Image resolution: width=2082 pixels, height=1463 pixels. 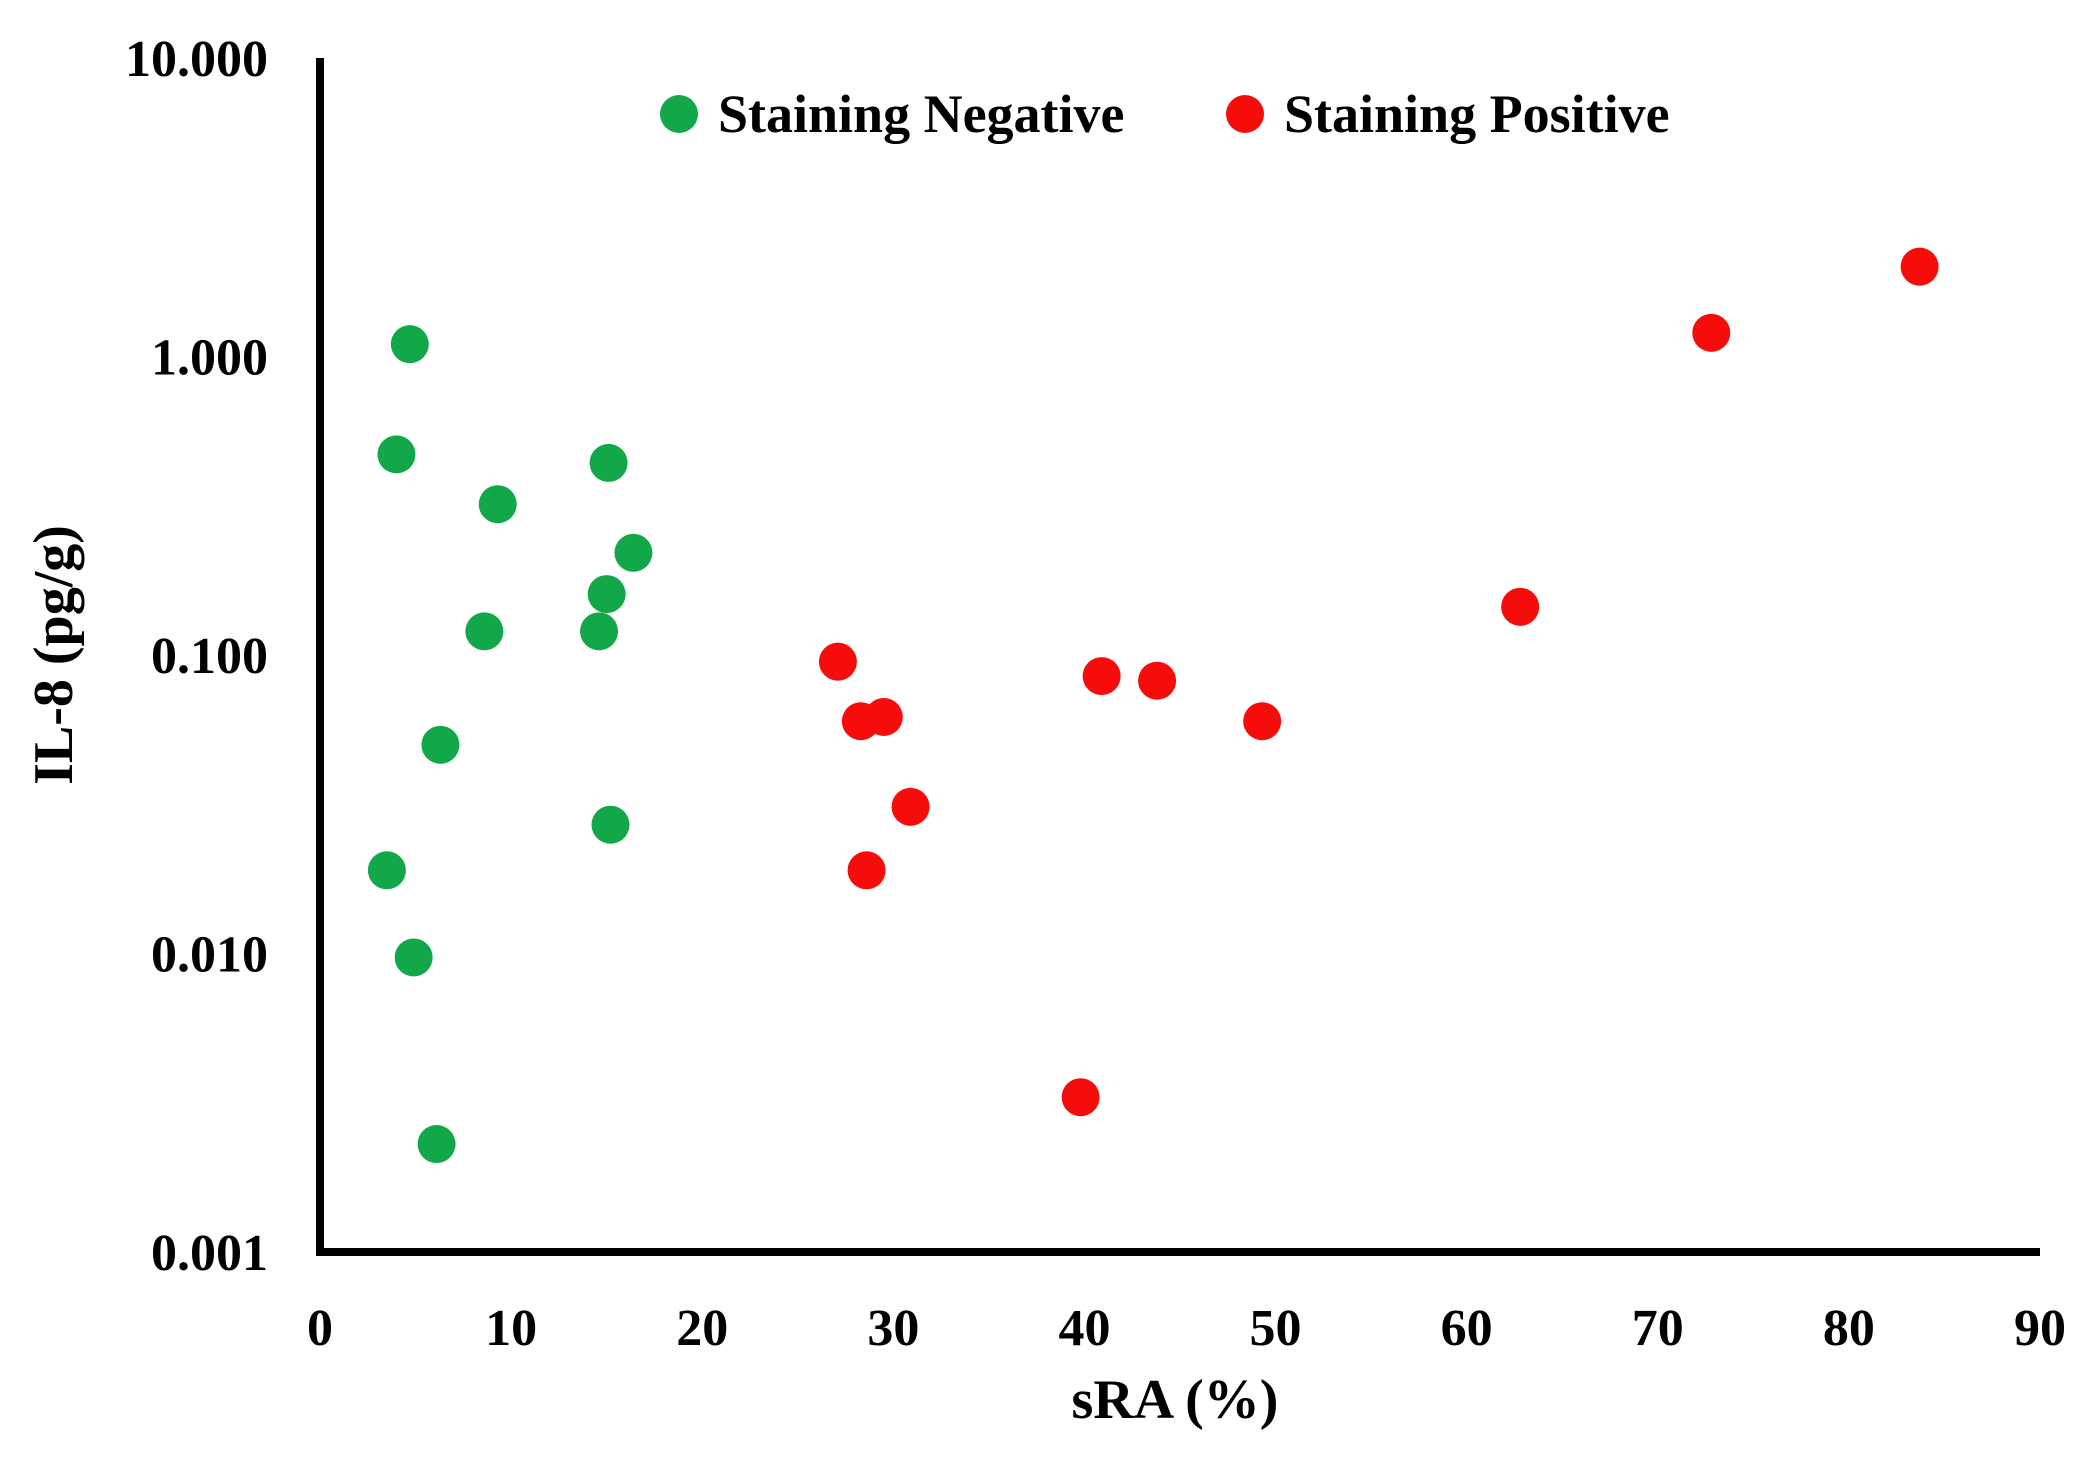 What do you see at coordinates (1658, 1328) in the screenshot?
I see `x-tick-label: 70` at bounding box center [1658, 1328].